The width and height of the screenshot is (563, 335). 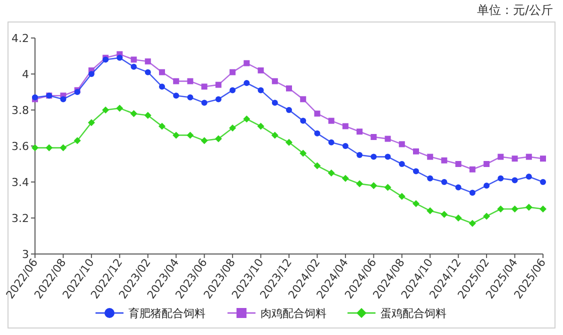 What do you see at coordinates (413, 313) in the screenshot?
I see `legend-label: 蛋鸡配合饲料` at bounding box center [413, 313].